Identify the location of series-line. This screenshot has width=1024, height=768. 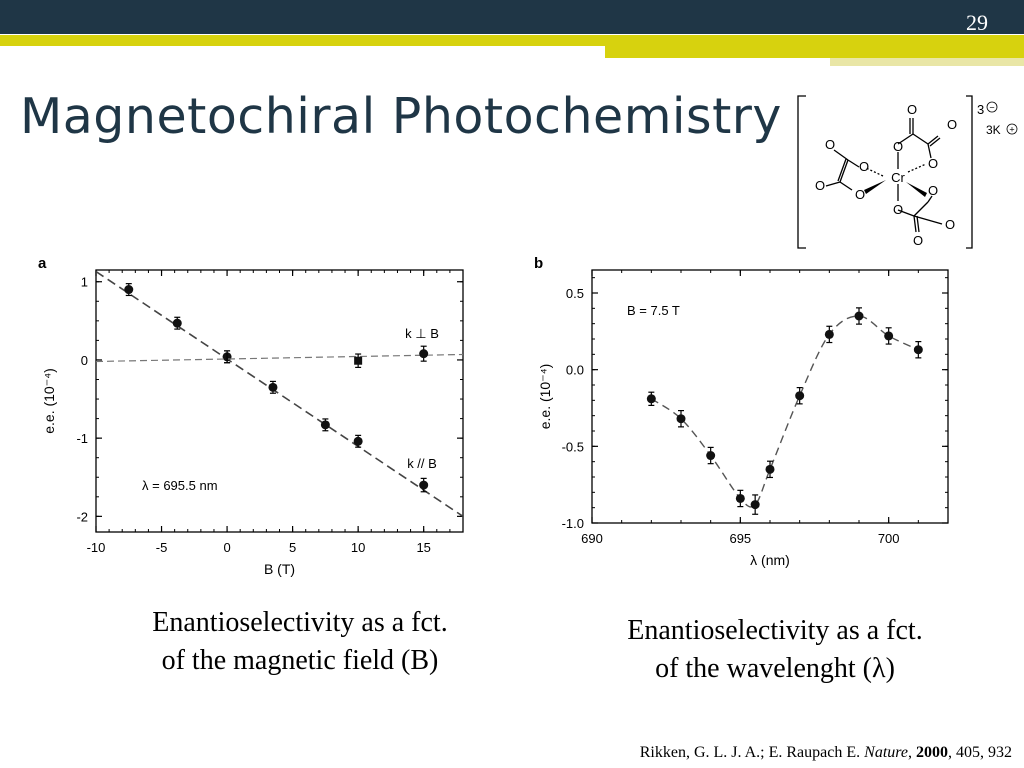
(784, 411).